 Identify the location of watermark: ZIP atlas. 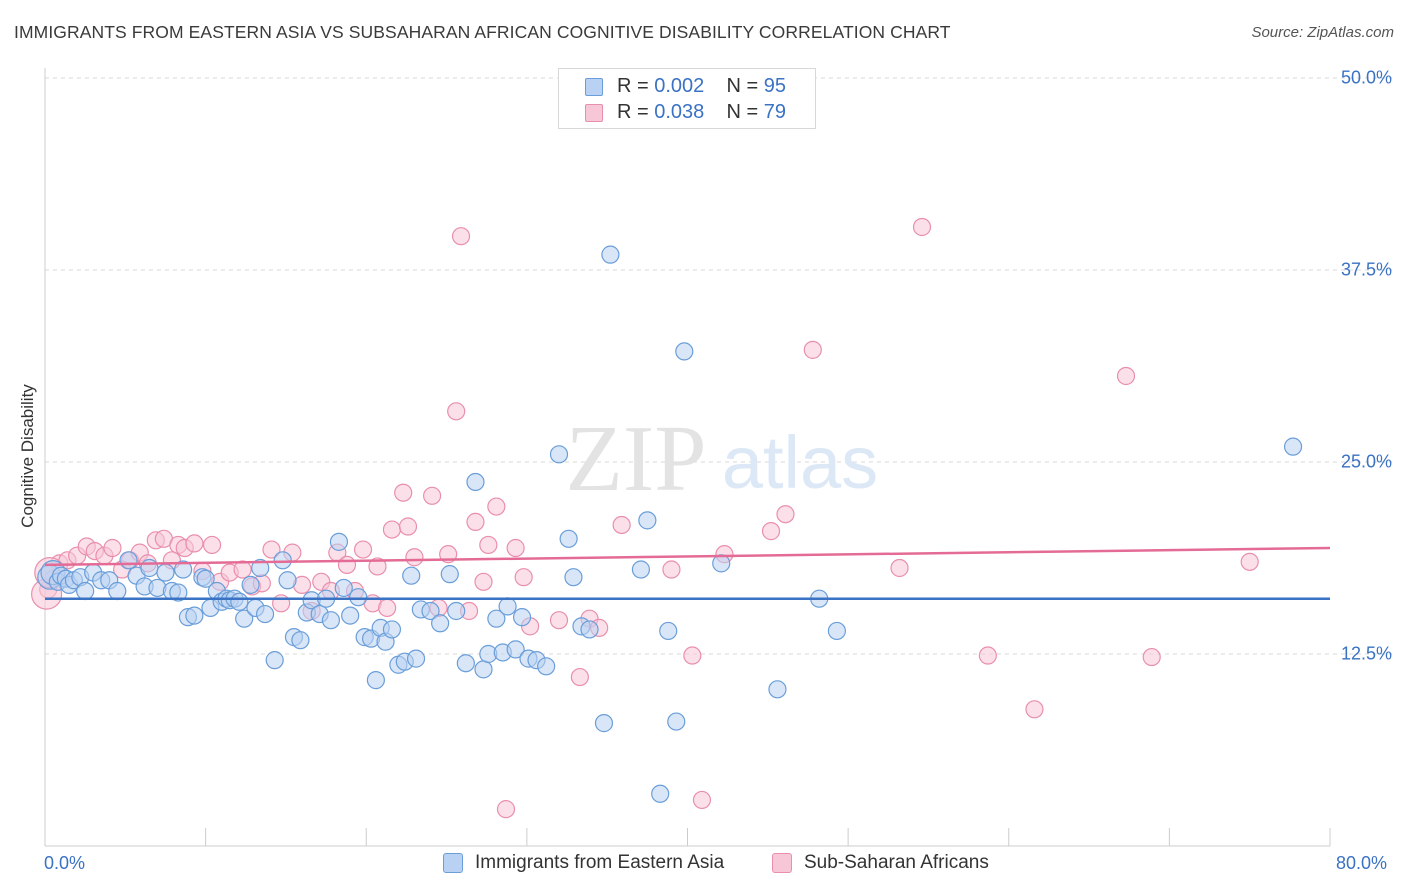
(722, 459).